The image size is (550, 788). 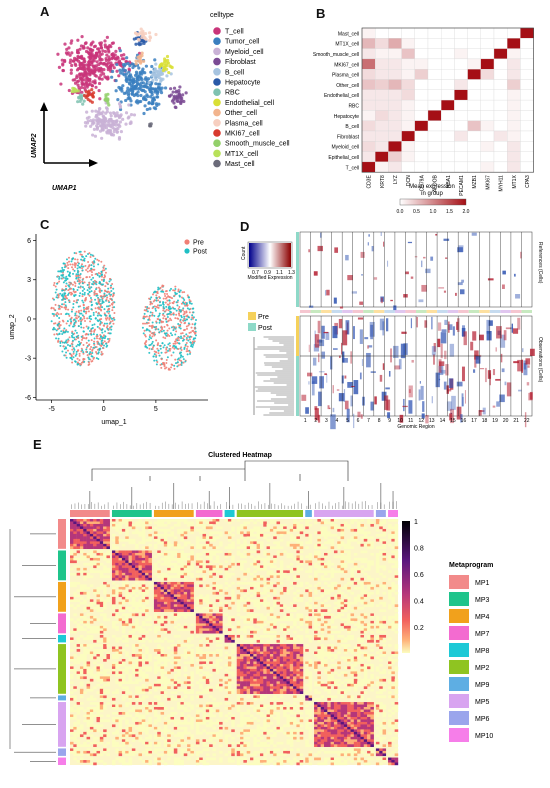 I want to click on reference-label: References (Cells), so click(x=540, y=263).